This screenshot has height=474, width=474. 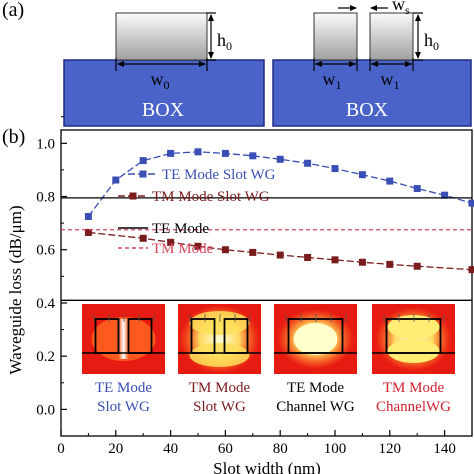 I want to click on panel-b-label: (b), so click(x=13, y=137).